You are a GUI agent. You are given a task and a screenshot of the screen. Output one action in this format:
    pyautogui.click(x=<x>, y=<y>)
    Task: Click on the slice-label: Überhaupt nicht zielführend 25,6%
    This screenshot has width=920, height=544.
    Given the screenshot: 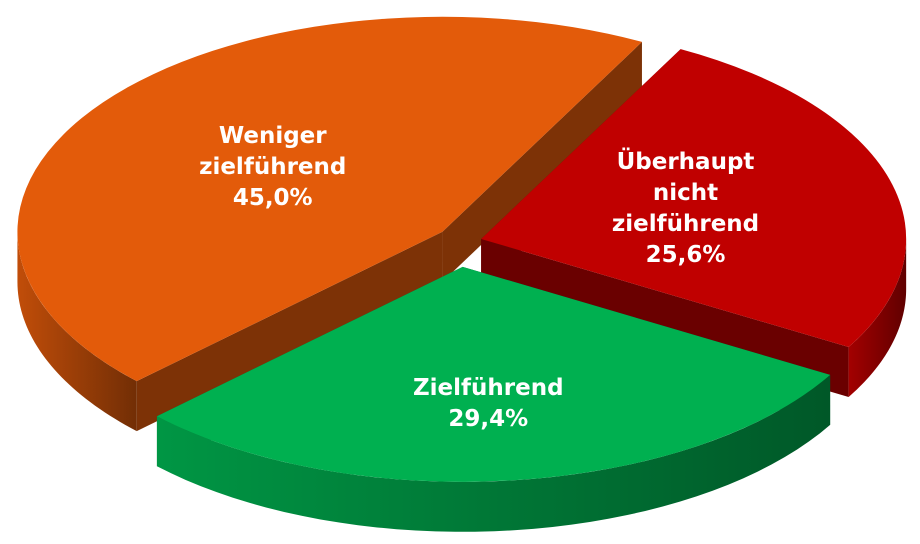 What is the action you would take?
    pyautogui.click(x=686, y=209)
    